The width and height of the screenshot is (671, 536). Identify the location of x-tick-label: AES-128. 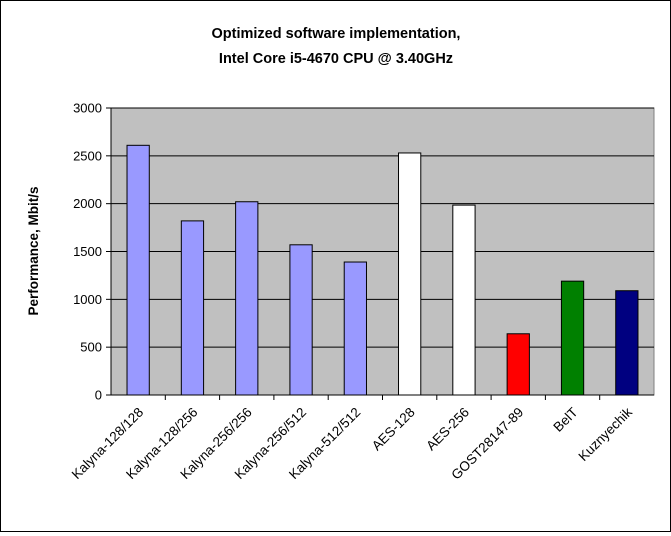
(393, 429).